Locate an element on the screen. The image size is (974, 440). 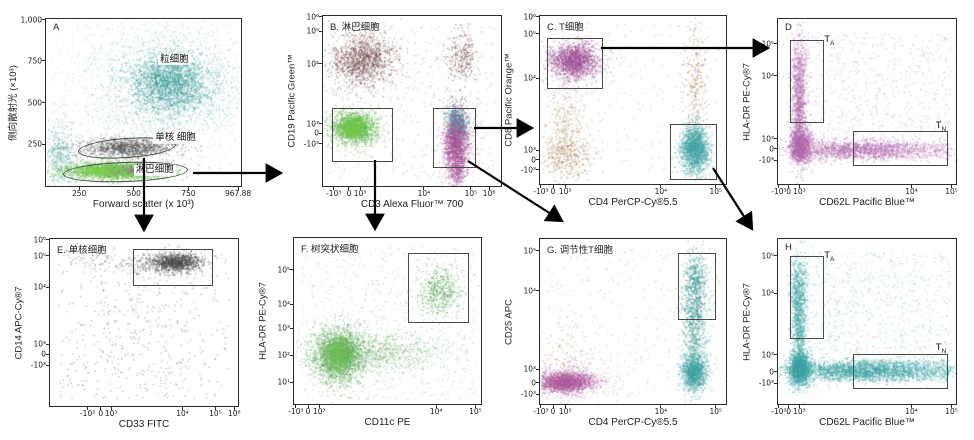
panel-B-y-axis-label: CD19 Pacific Green™ is located at coordinates (292, 101).